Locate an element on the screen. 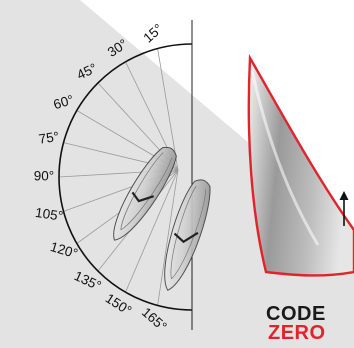  angle-label-60: 60° is located at coordinates (64, 102).